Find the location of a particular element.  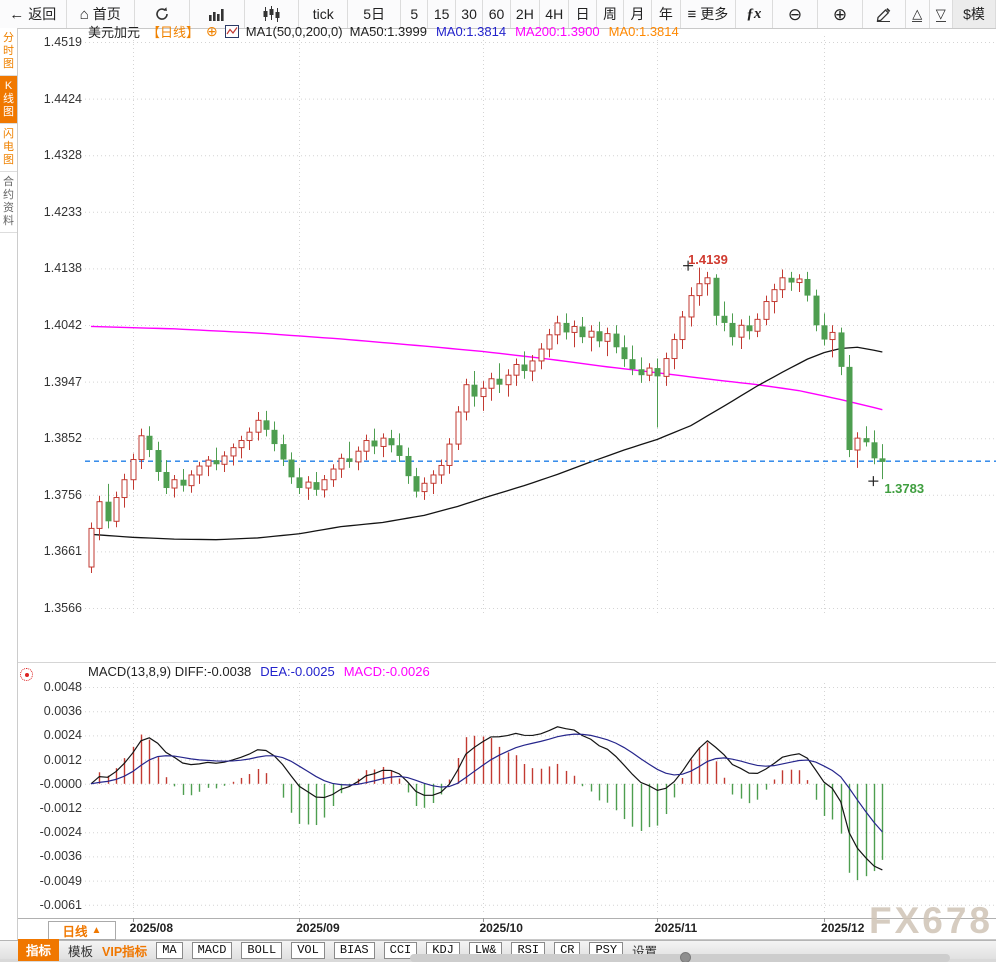

back-arrow-icon: ← is located at coordinates (17, 14).